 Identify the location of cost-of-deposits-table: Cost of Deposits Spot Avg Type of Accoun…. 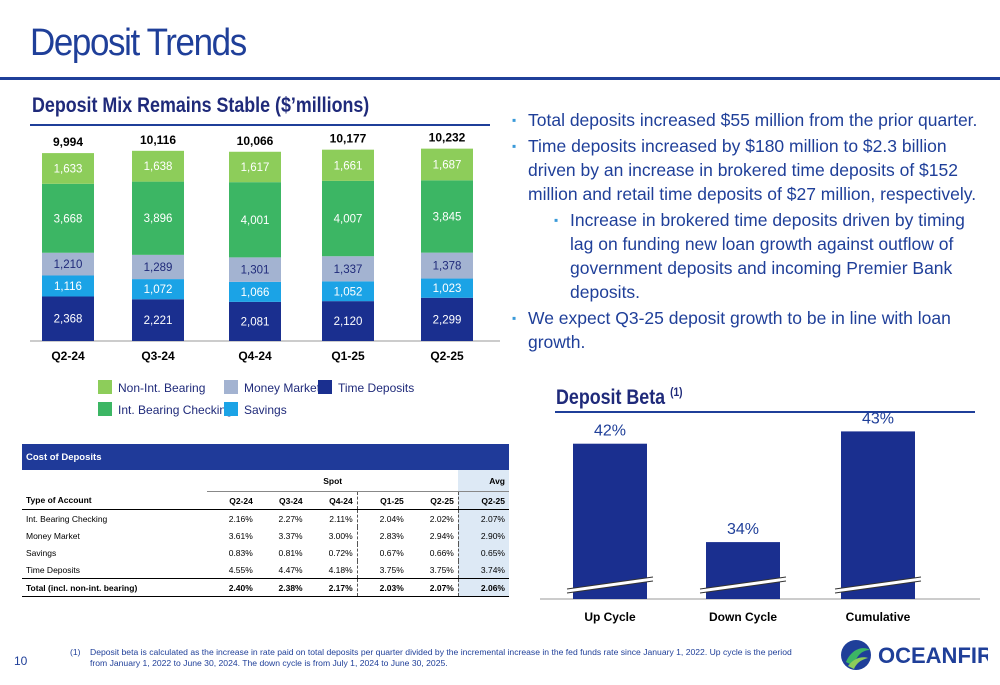
(265, 520).